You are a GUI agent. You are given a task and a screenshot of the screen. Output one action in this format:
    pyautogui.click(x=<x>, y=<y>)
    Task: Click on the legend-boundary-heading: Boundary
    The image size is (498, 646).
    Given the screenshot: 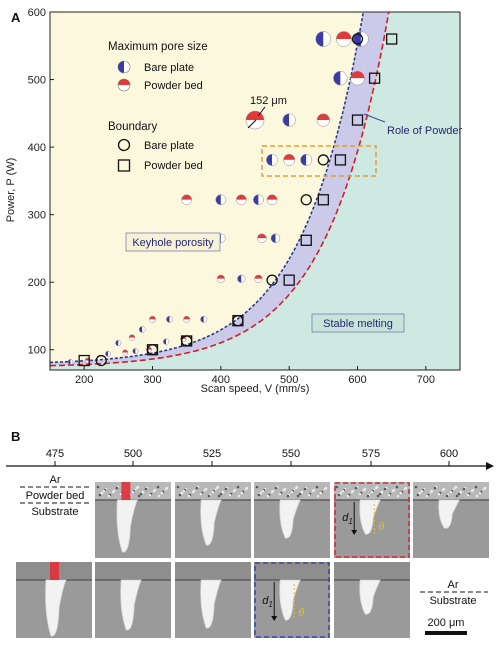 What is the action you would take?
    pyautogui.click(x=132, y=127)
    